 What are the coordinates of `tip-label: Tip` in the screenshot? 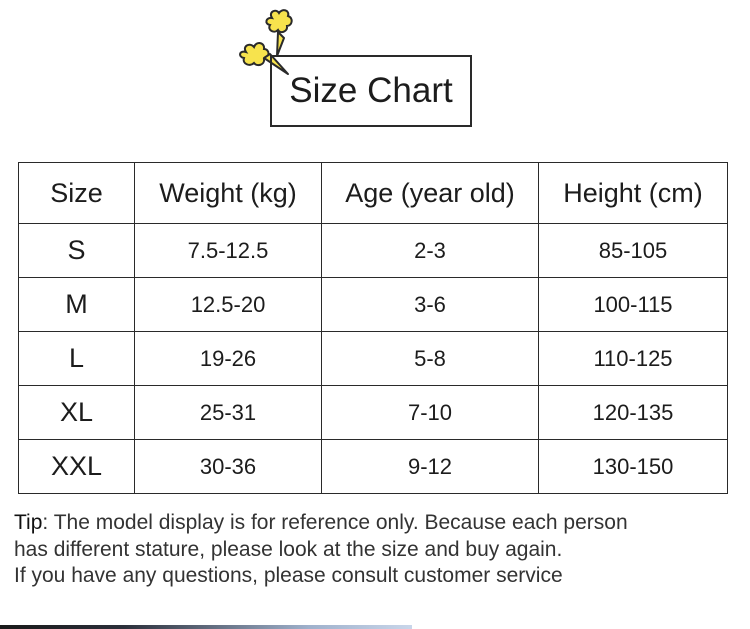 It's located at (28, 522).